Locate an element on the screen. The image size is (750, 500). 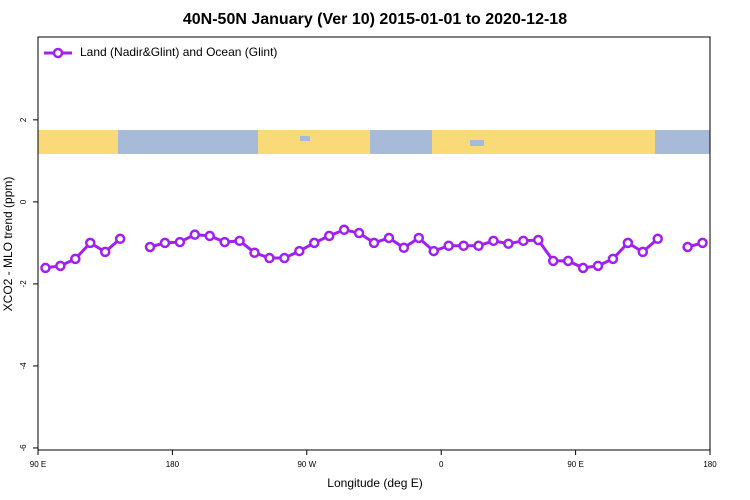
x-axis-label: Longitude (deg E) is located at coordinates (374, 483).